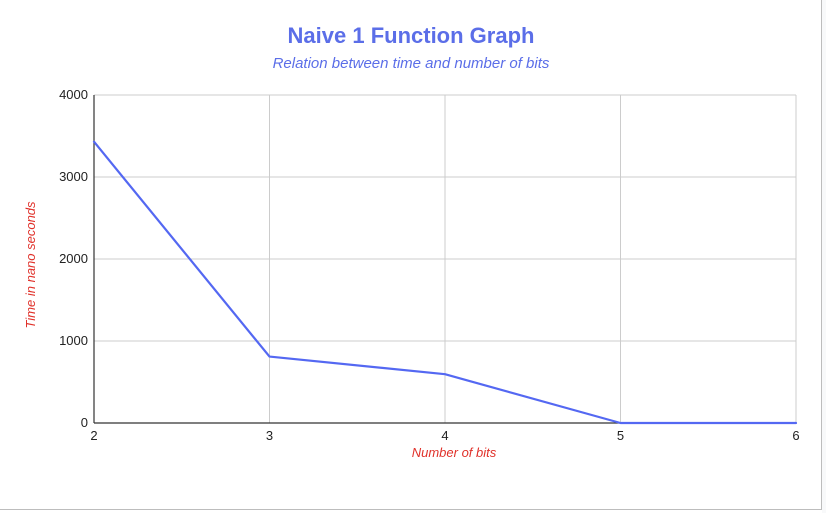 This screenshot has height=513, width=826. What do you see at coordinates (73, 94) in the screenshot?
I see `y-tick-label: 4000` at bounding box center [73, 94].